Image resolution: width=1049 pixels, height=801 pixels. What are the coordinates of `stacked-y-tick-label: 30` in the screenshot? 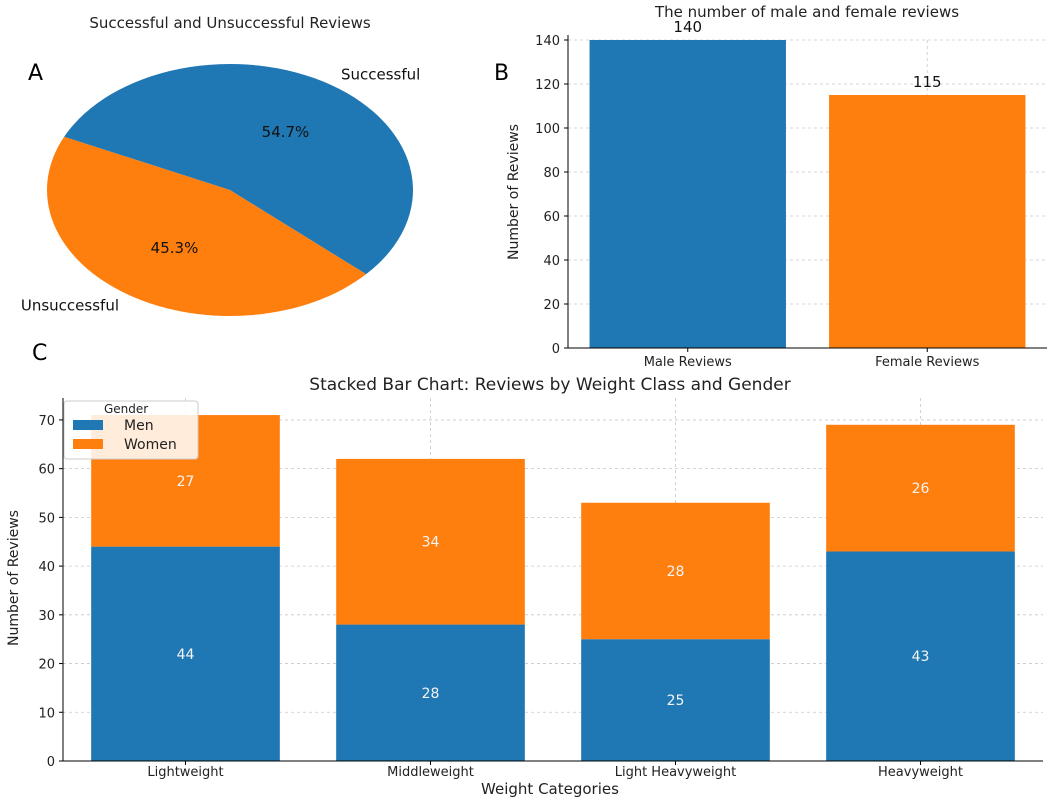 It's located at (46, 616).